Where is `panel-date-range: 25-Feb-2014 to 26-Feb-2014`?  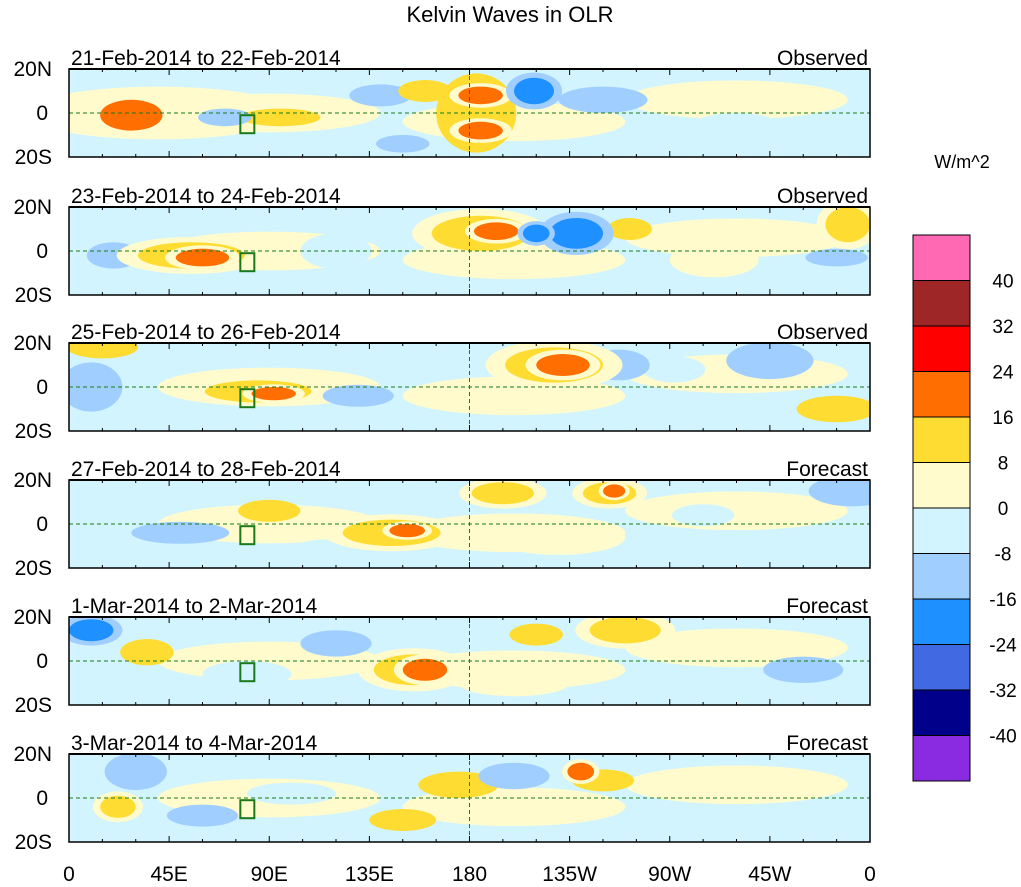 panel-date-range: 25-Feb-2014 to 26-Feb-2014 is located at coordinates (206, 332).